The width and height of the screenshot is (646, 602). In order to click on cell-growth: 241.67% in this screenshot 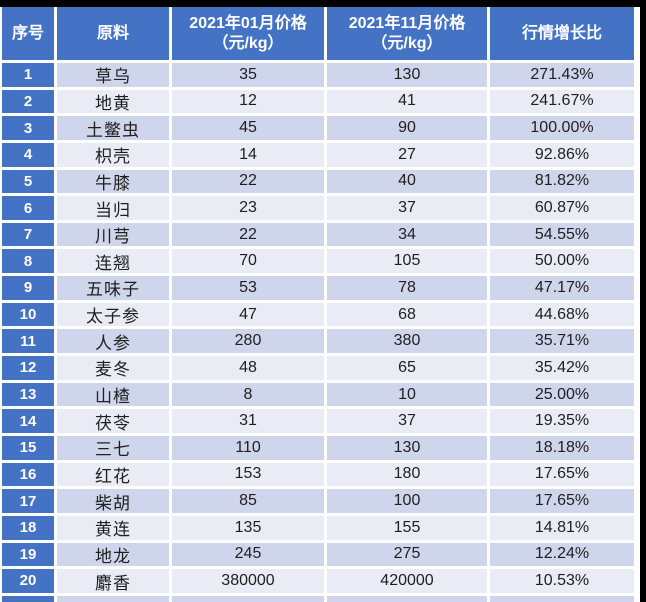, I will do `click(562, 101)`.